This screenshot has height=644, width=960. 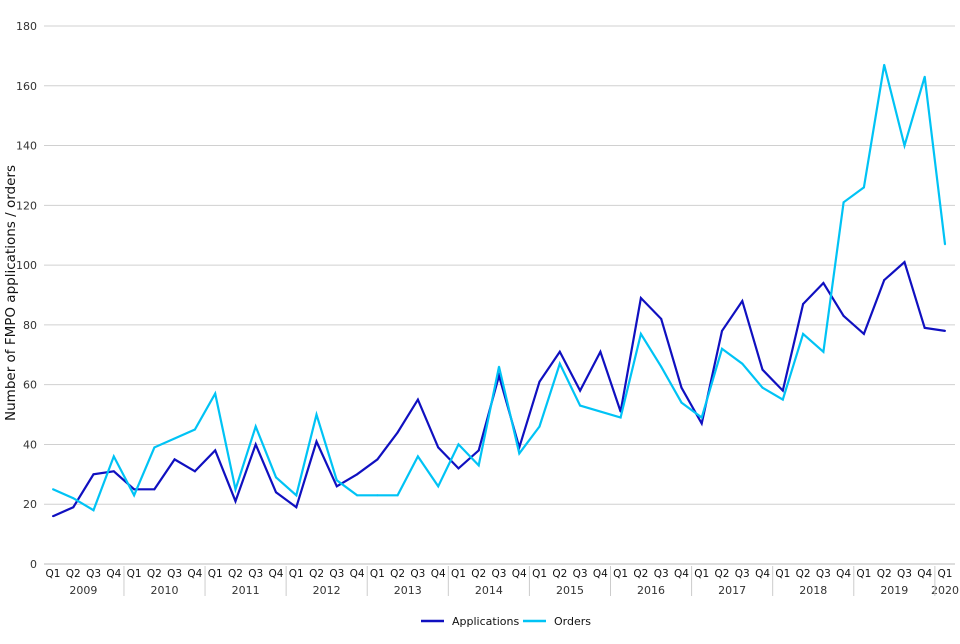 What do you see at coordinates (26, 265) in the screenshot?
I see `y-tick-label: 100` at bounding box center [26, 265].